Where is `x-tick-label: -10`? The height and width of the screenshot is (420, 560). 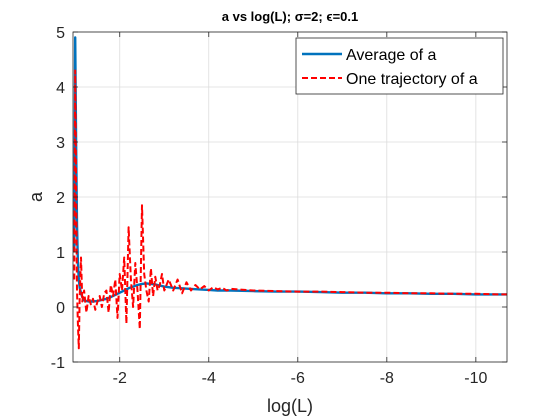 x-tick-label: -10 is located at coordinates (475, 378).